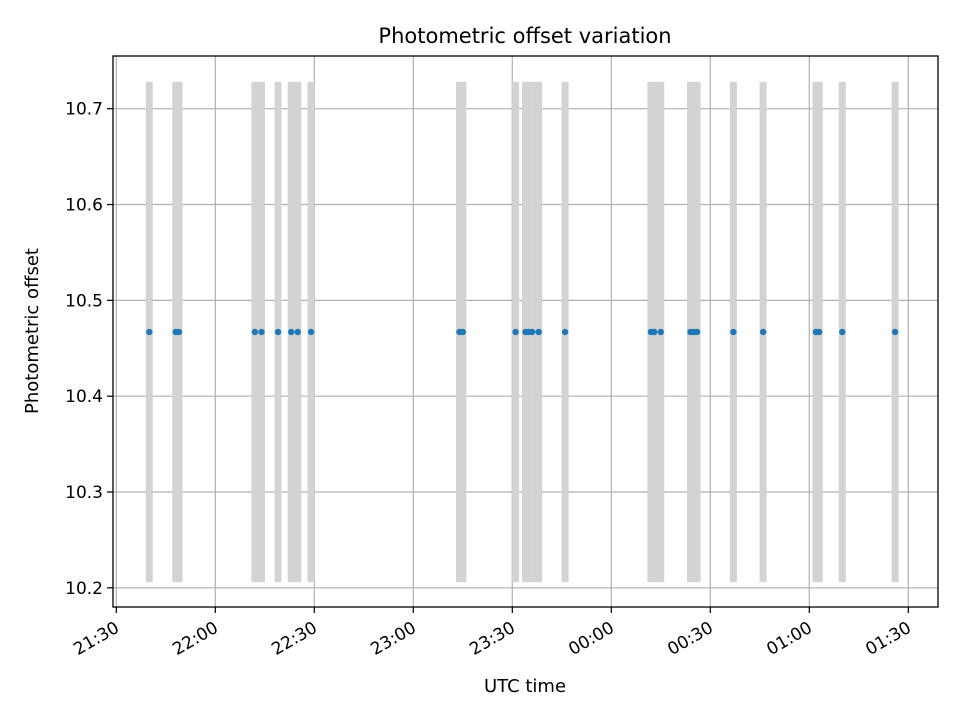  What do you see at coordinates (525, 686) in the screenshot?
I see `x-axis-label: UTC time` at bounding box center [525, 686].